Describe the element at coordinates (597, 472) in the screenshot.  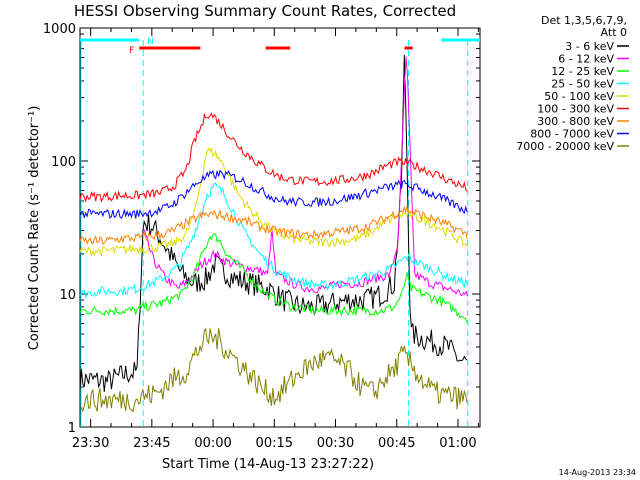
I see `footer-timestamp: 14-Aug-2013 23:34` at that location.